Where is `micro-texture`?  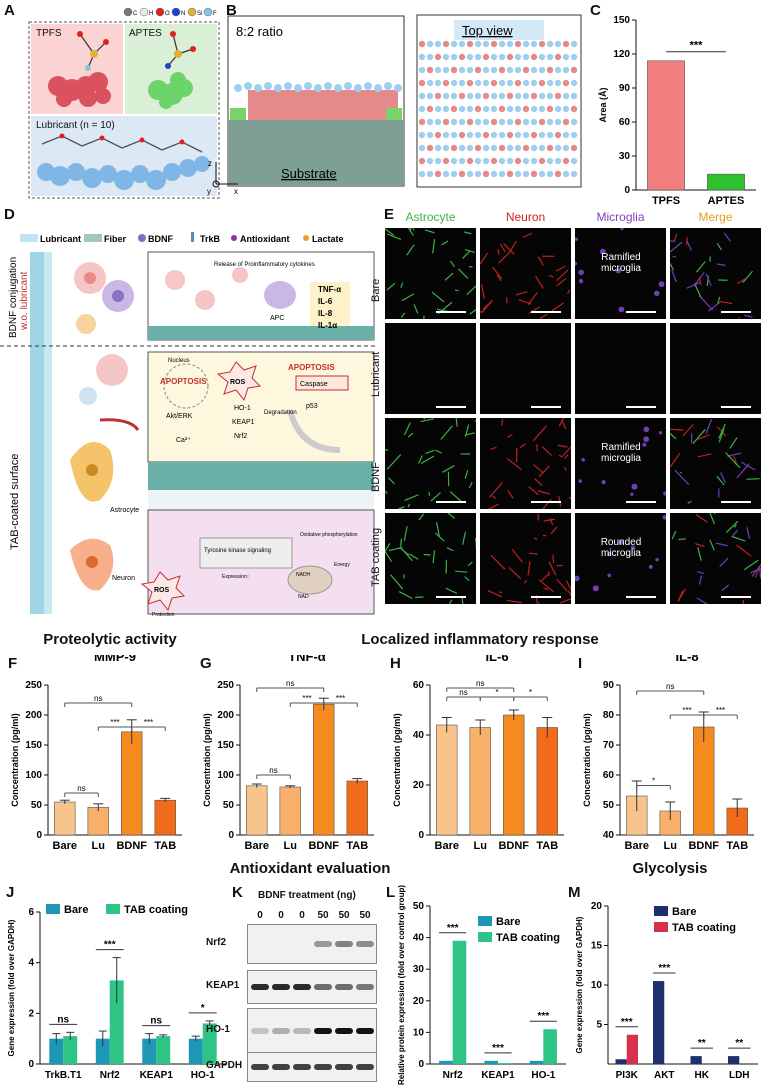
micro-texture is located at coordinates (623, 461).